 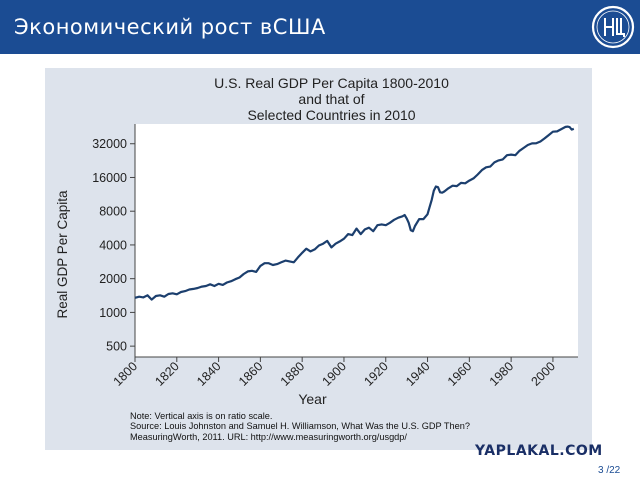 I want to click on chart-title-line: and that of, so click(x=331, y=99).